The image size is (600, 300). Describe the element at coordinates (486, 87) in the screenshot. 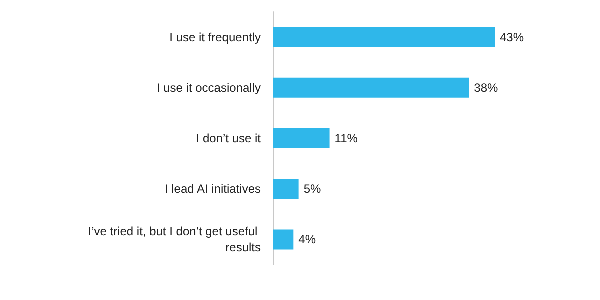

I see `data-label: 38%` at that location.